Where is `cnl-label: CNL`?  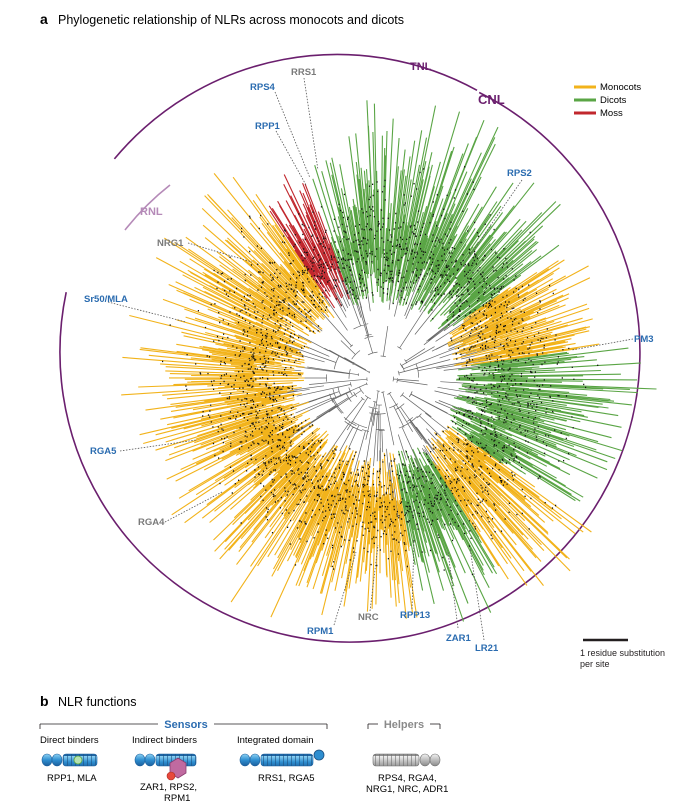 cnl-label: CNL is located at coordinates (491, 99).